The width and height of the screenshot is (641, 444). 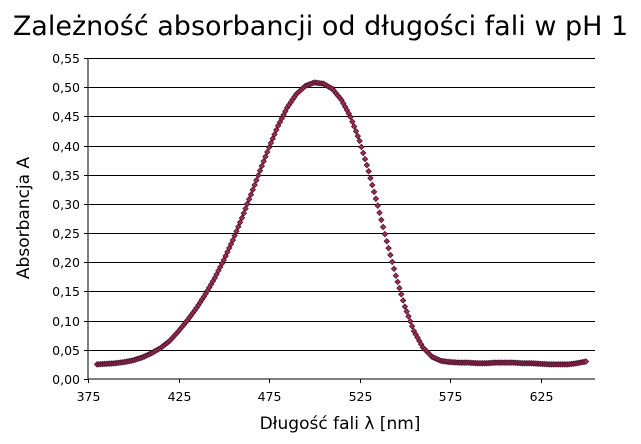 What do you see at coordinates (24, 218) in the screenshot?
I see `y-axis-label: Absorbancja A` at bounding box center [24, 218].